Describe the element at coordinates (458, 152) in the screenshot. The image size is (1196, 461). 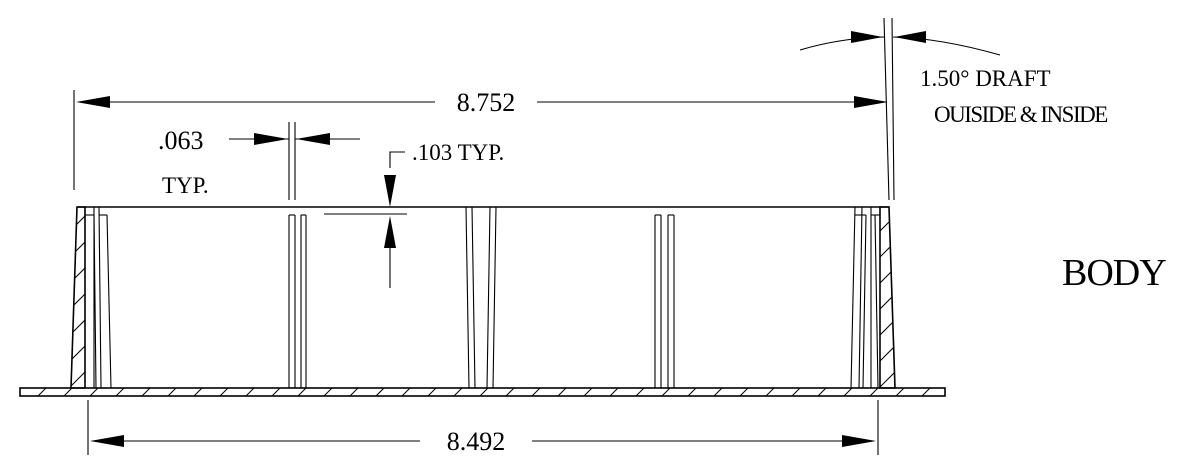
I see `dimension-rib-height-label: .103 TYP.` at that location.